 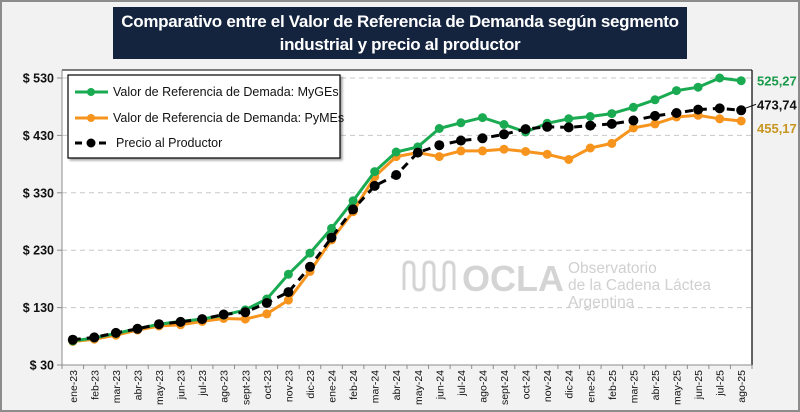 What do you see at coordinates (612, 268) in the screenshot?
I see `watermark-line-1: Observatorio` at bounding box center [612, 268].